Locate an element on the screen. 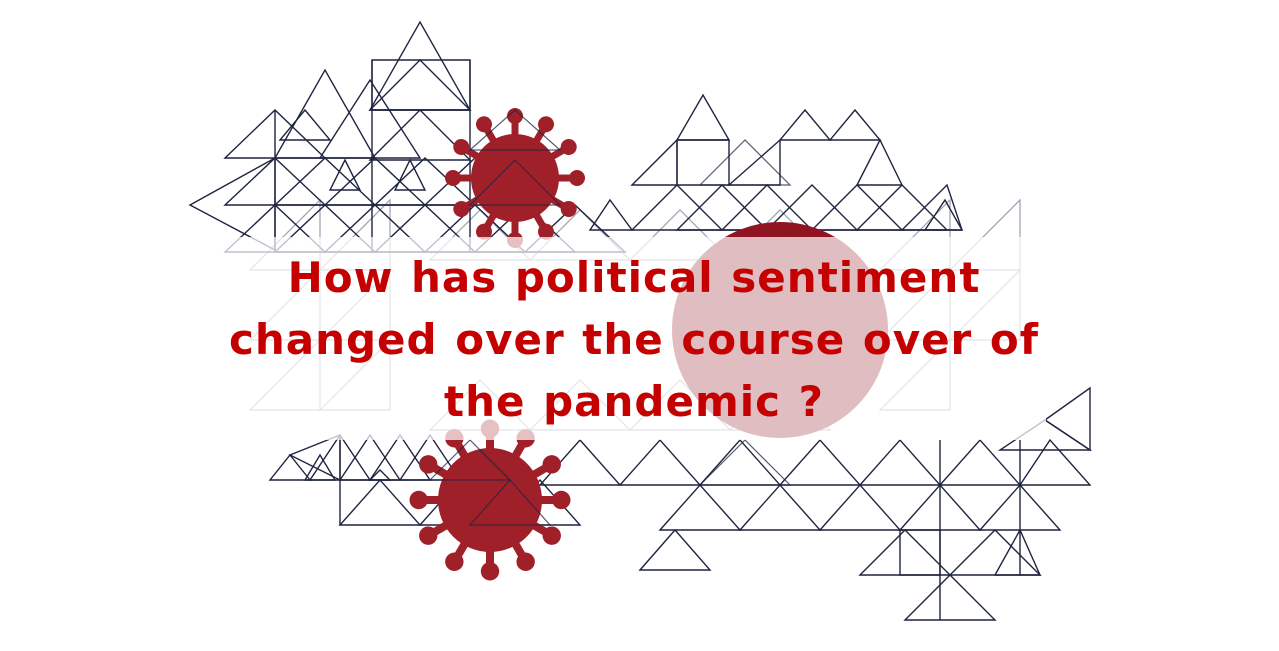  title-line-2: changed over the course over of is located at coordinates (634, 339).